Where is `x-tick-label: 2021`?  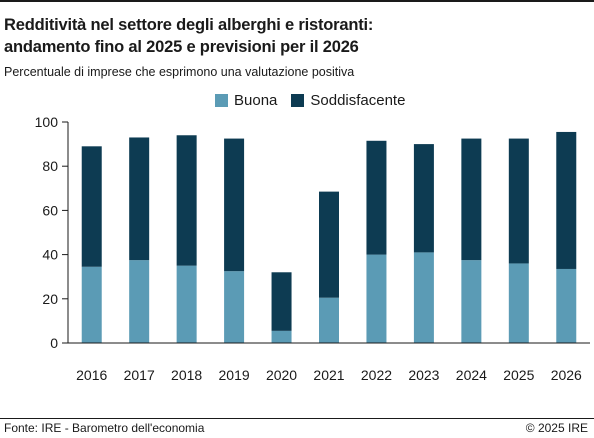
x-tick-label: 2021 is located at coordinates (328, 375).